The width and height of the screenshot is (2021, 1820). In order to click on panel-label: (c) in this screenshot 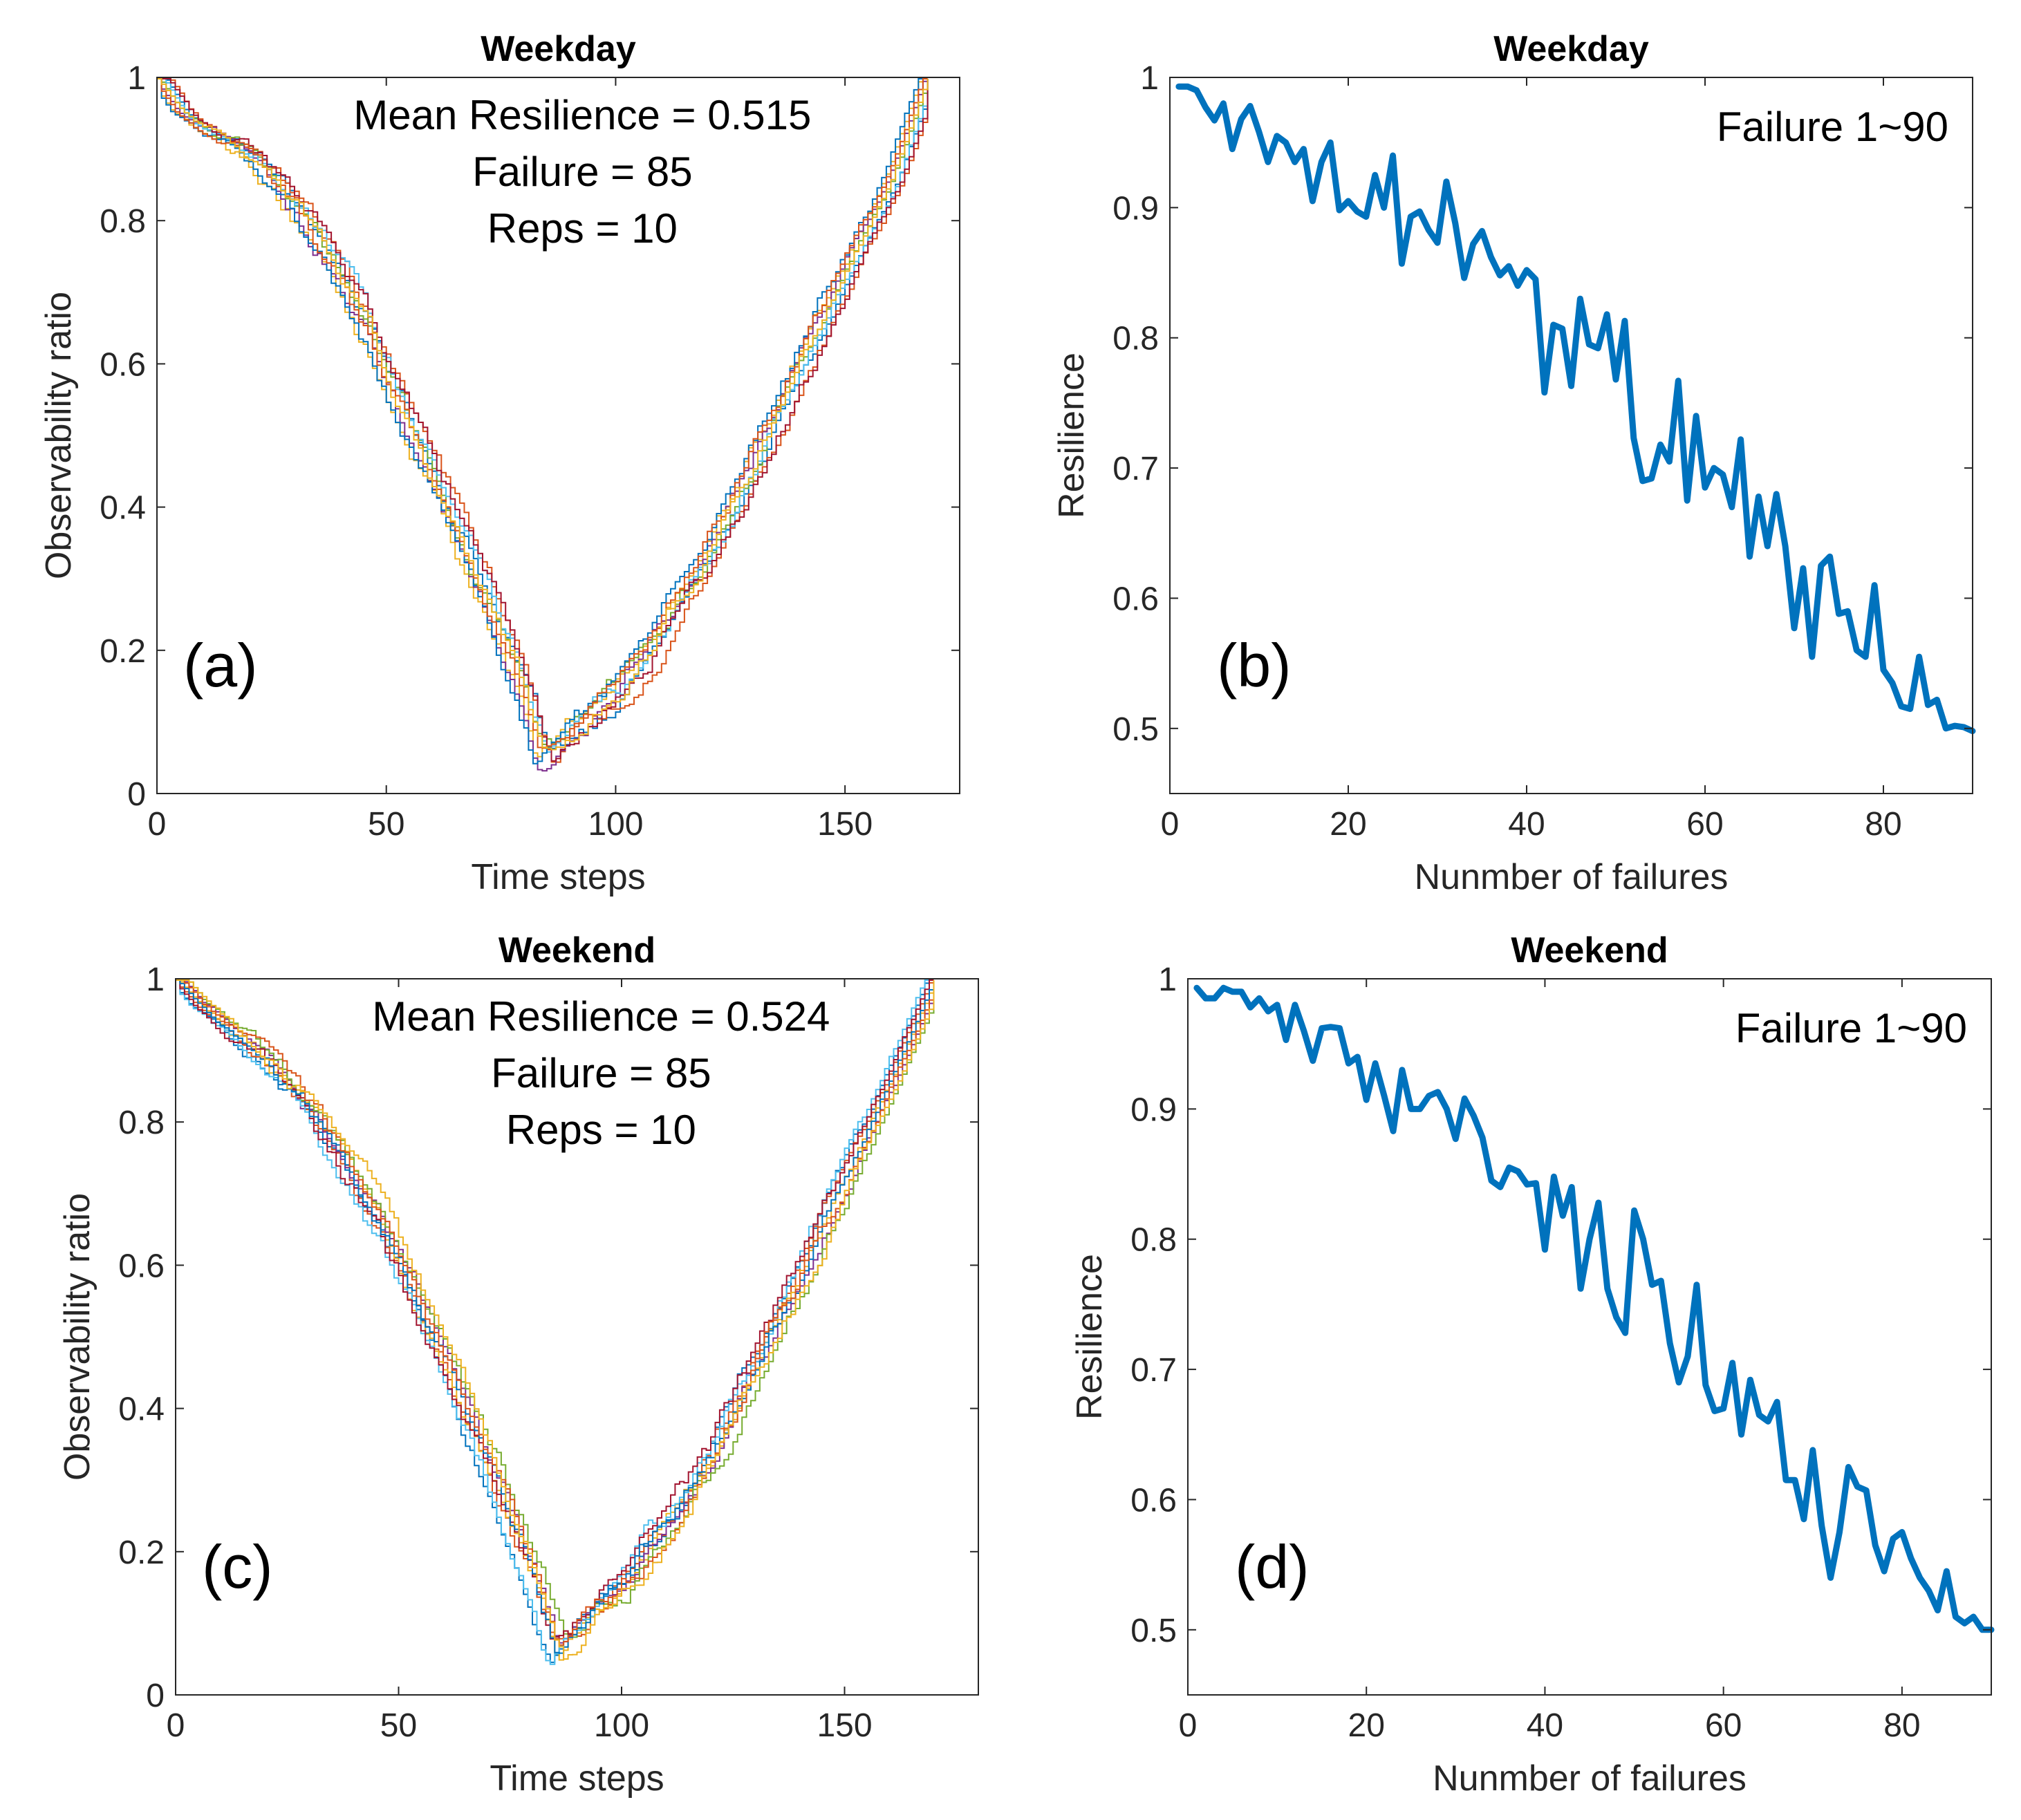, I will do `click(237, 1566)`.